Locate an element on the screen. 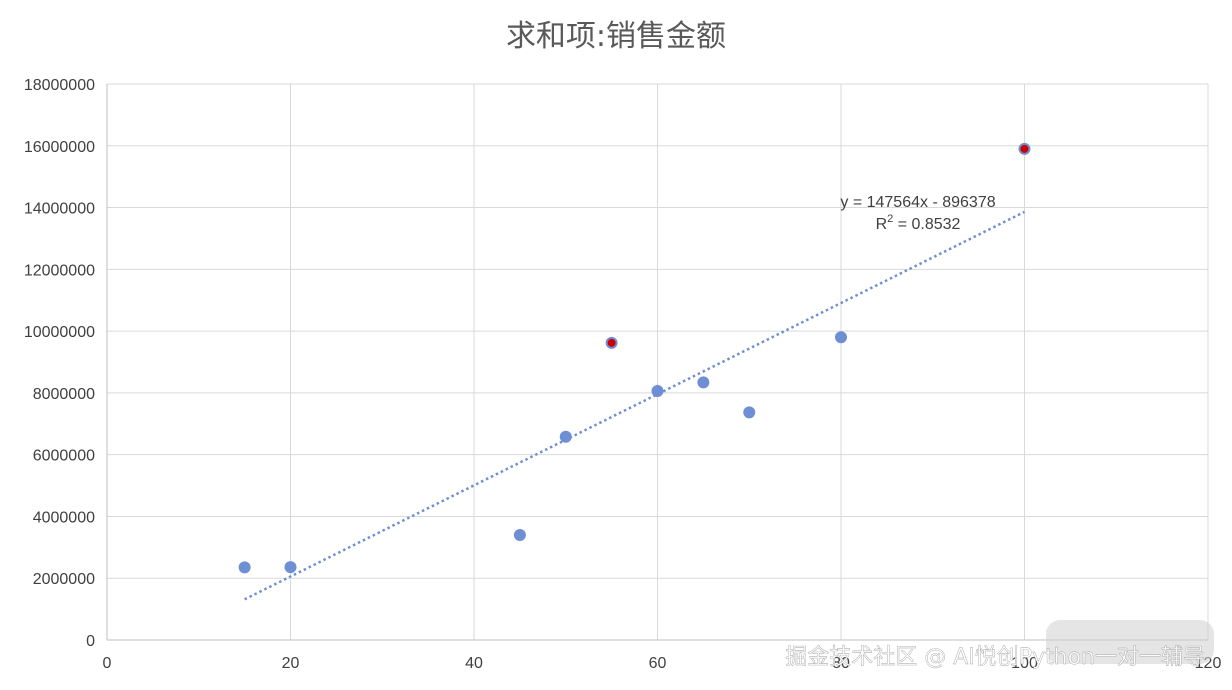 The width and height of the screenshot is (1232, 690). r-squared-label: R2 = 0.8532 is located at coordinates (918, 223).